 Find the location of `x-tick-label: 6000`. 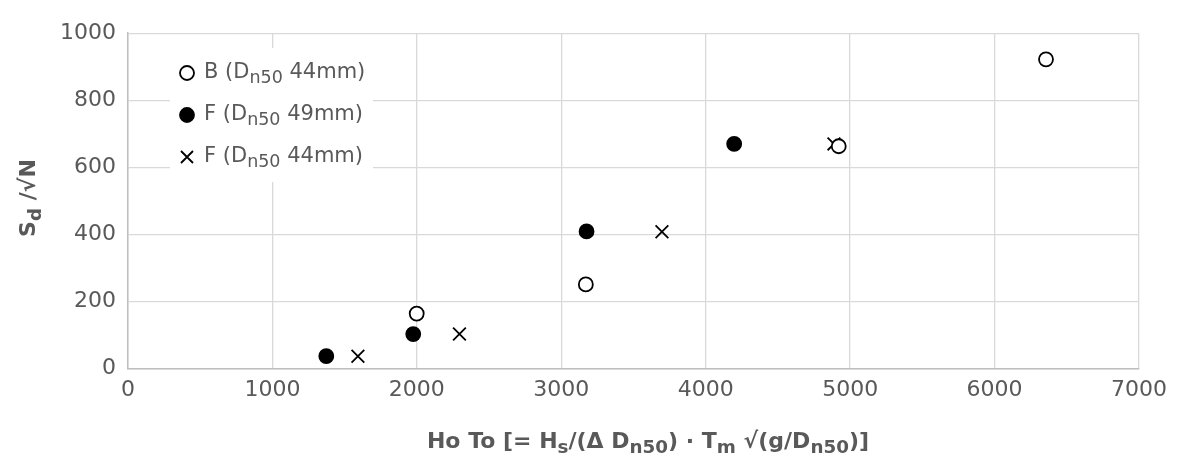

x-tick-label: 6000 is located at coordinates (994, 388).